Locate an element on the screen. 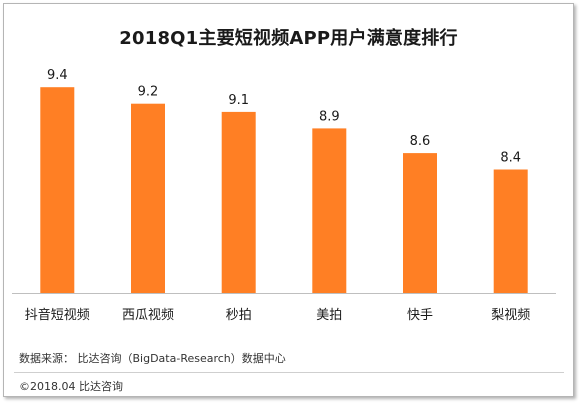 This screenshot has width=579, height=404. category-label-3: 美拍 is located at coordinates (329, 315).